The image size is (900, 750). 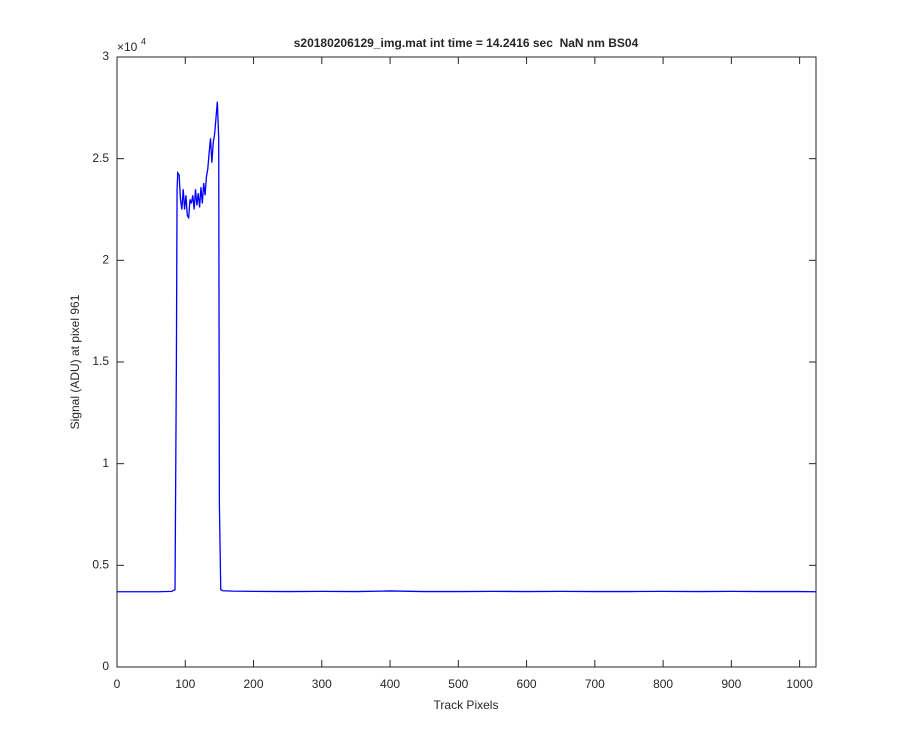 What do you see at coordinates (100, 565) in the screenshot?
I see `y-tick-label: 0.5` at bounding box center [100, 565].